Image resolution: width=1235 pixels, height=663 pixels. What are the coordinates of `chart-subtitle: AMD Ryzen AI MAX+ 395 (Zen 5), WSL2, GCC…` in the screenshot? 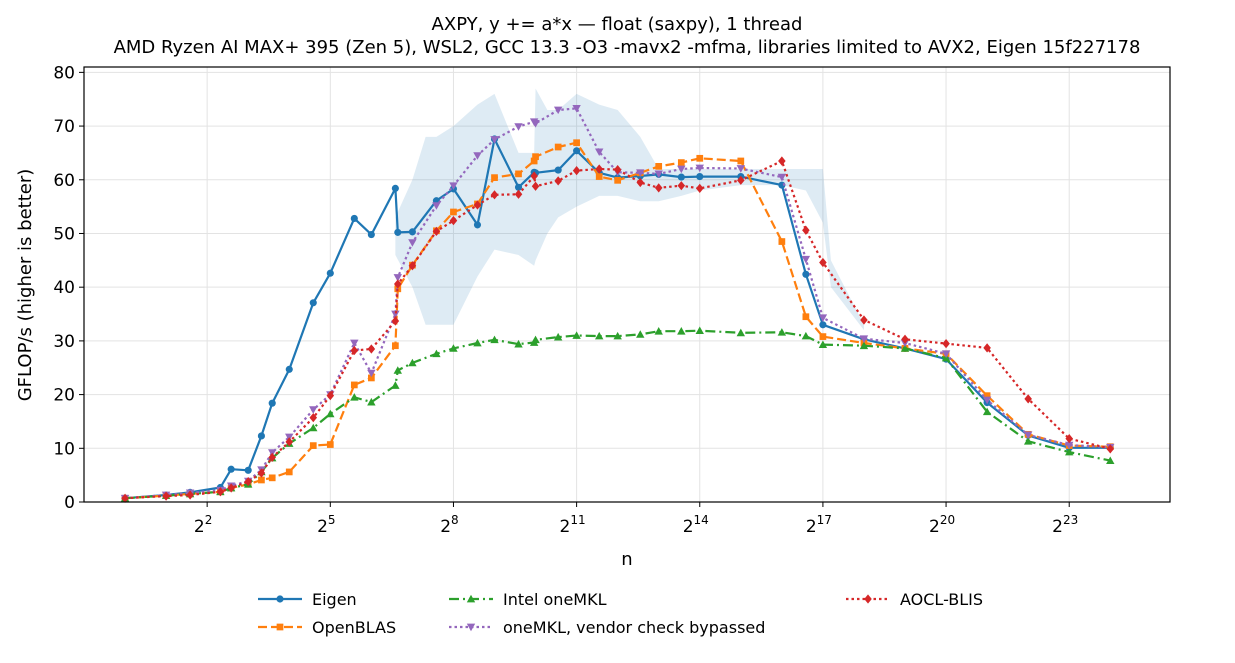 It's located at (627, 47).